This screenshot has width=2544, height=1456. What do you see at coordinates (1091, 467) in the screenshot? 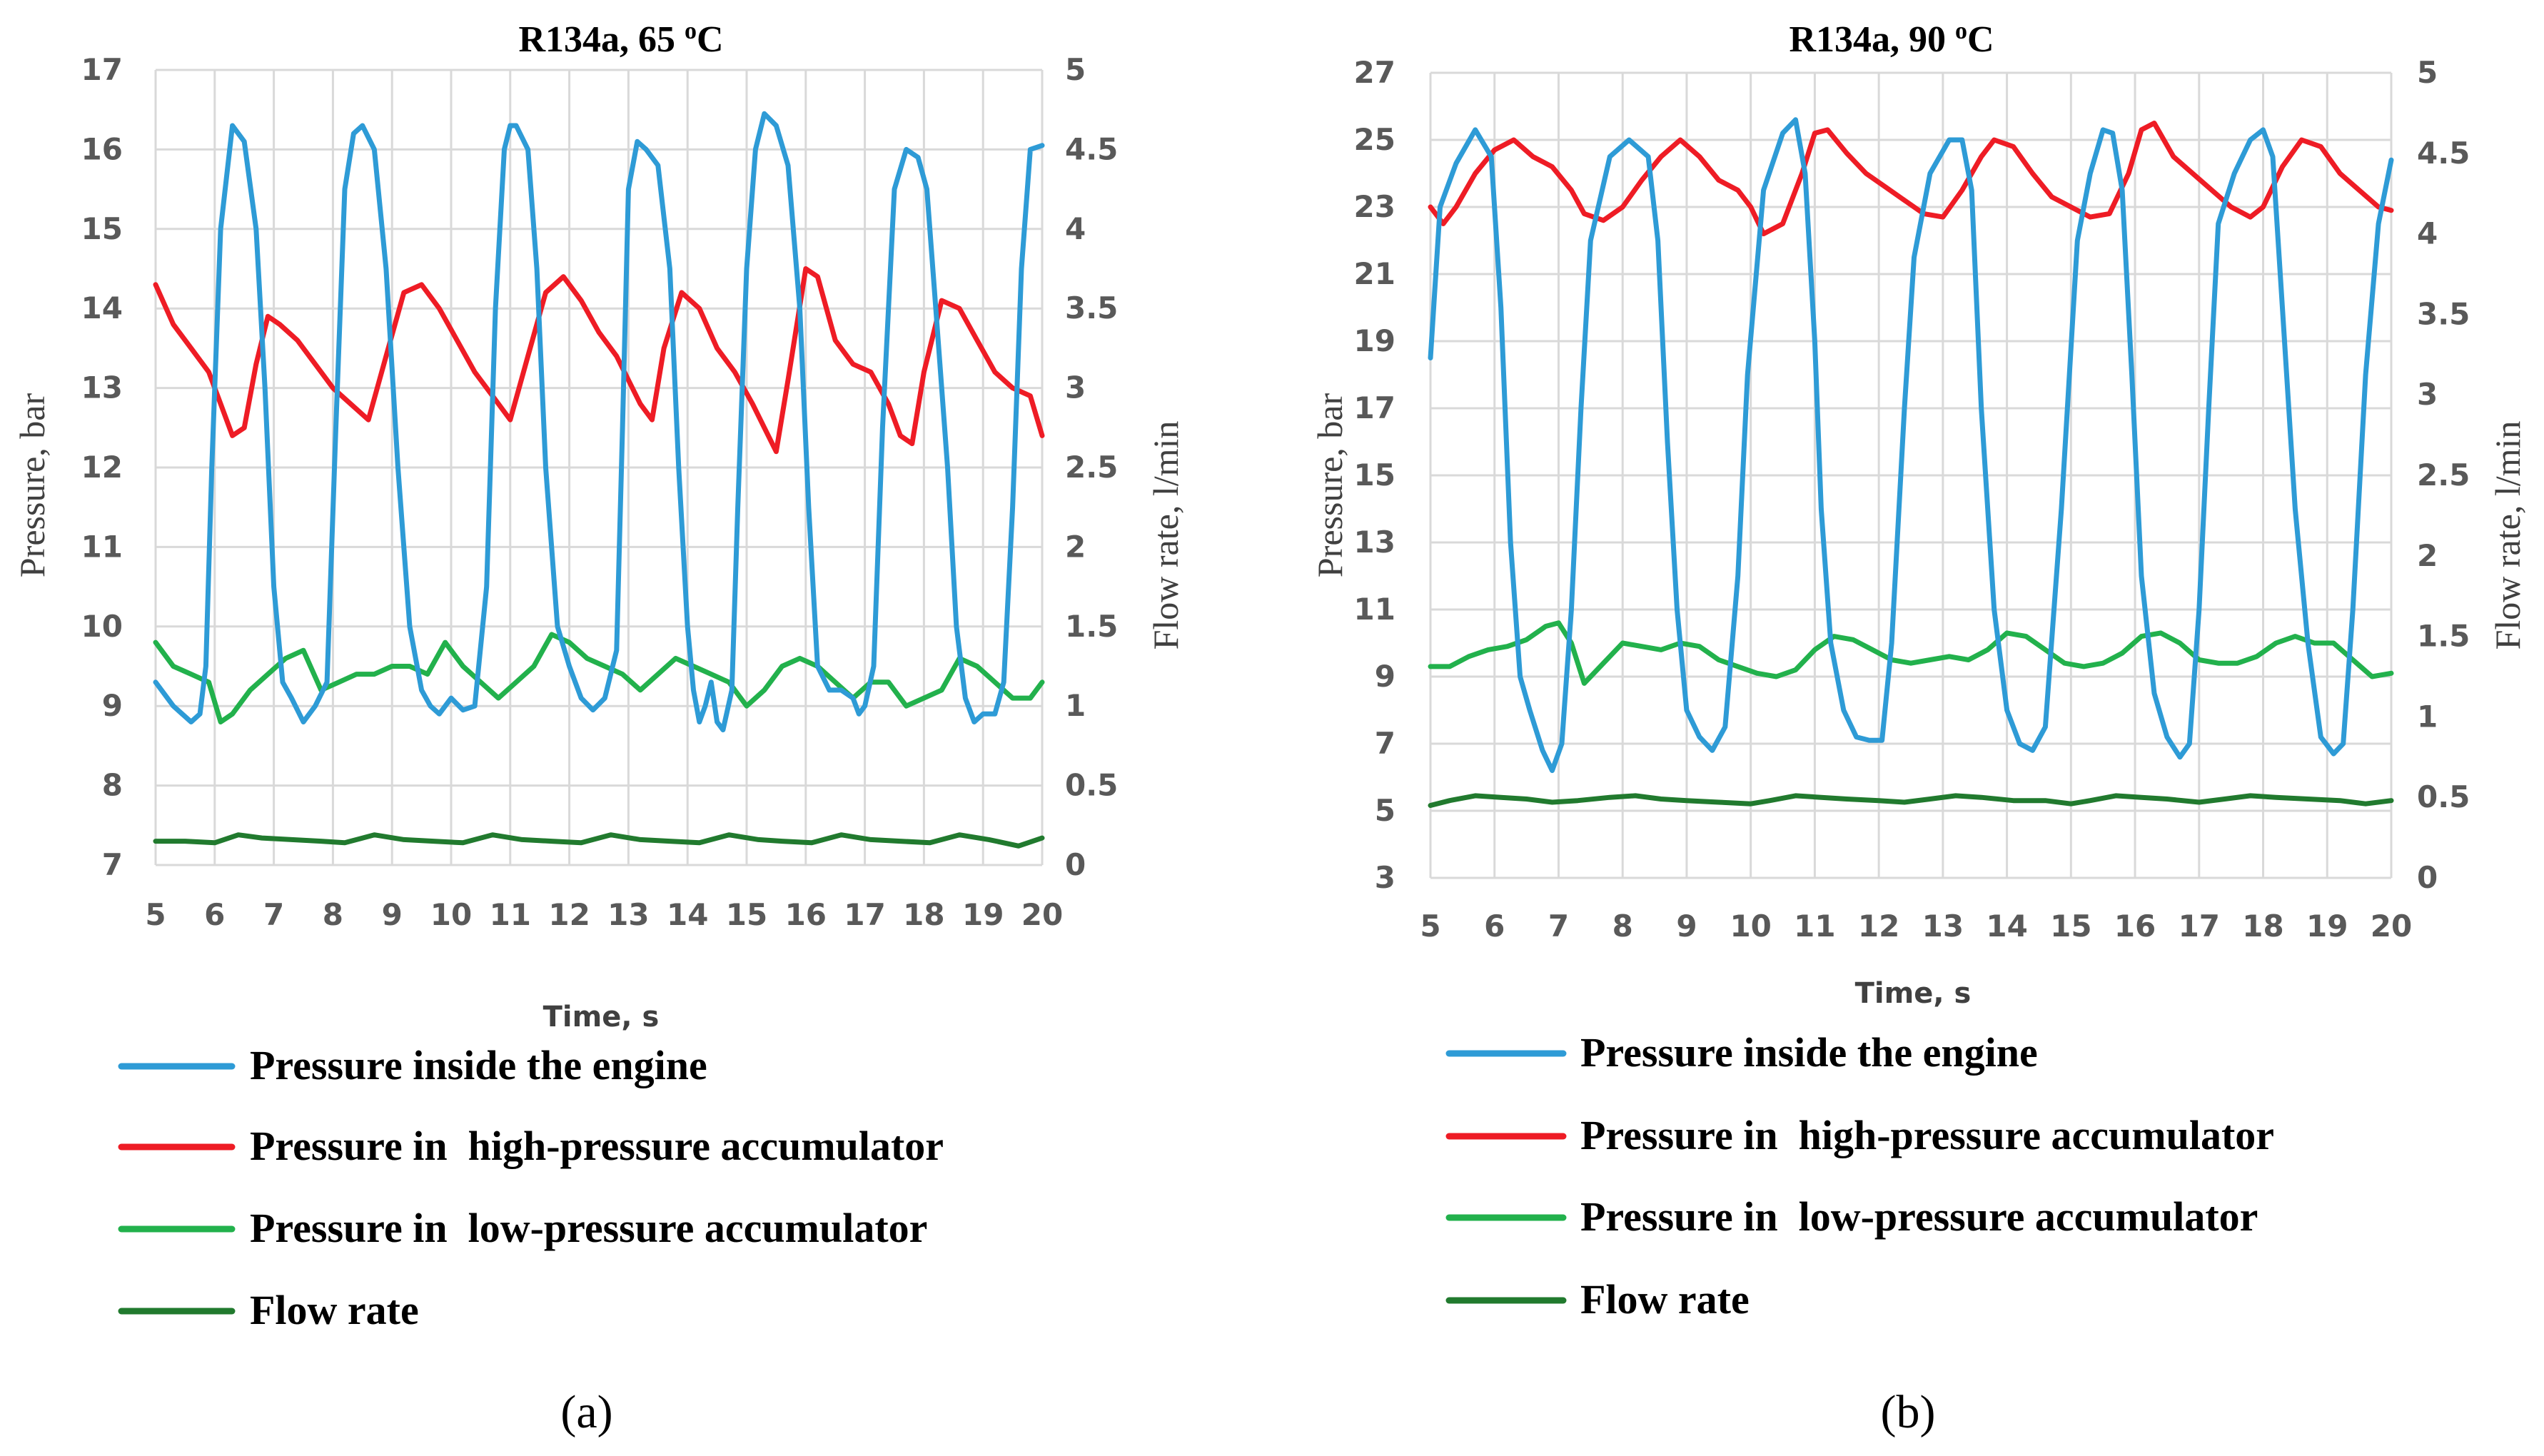
I see `y2-ticks-a: 0 0.5 1 1.5 2 2.5 3 3.5 4 4.5 5` at bounding box center [1091, 467].